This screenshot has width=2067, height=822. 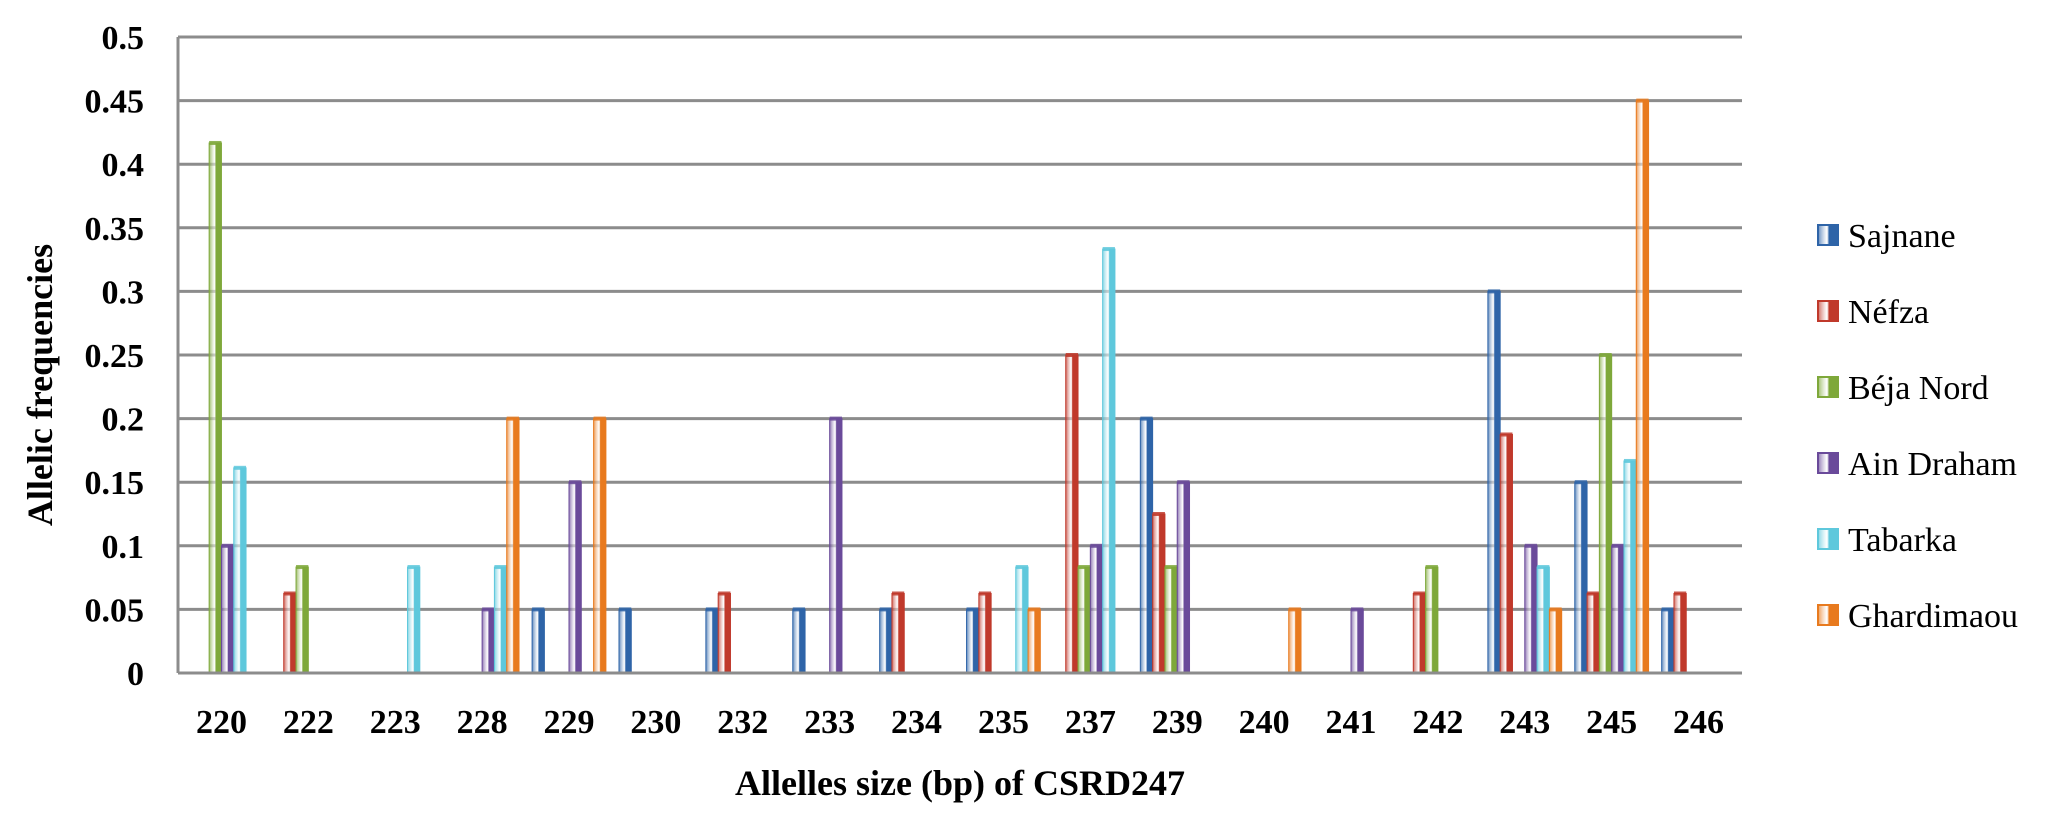 I want to click on y-tick-label: 0, so click(x=135, y=674).